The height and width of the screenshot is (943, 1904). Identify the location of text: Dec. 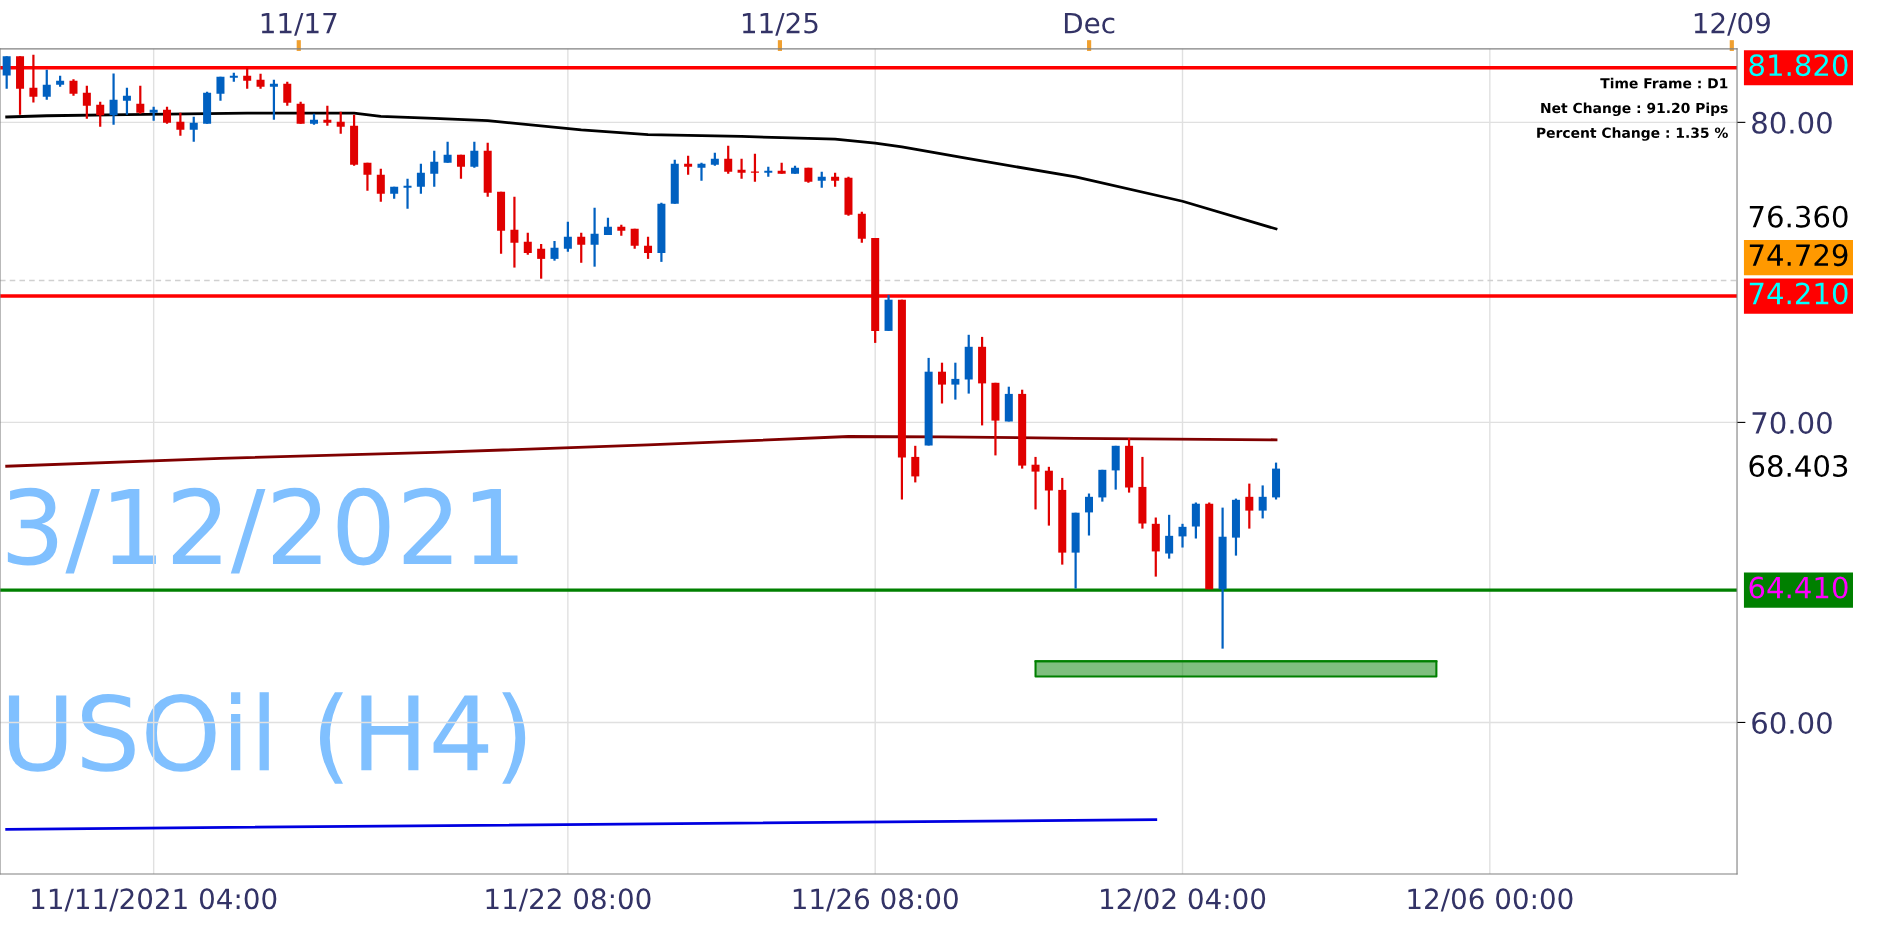
(1089, 23).